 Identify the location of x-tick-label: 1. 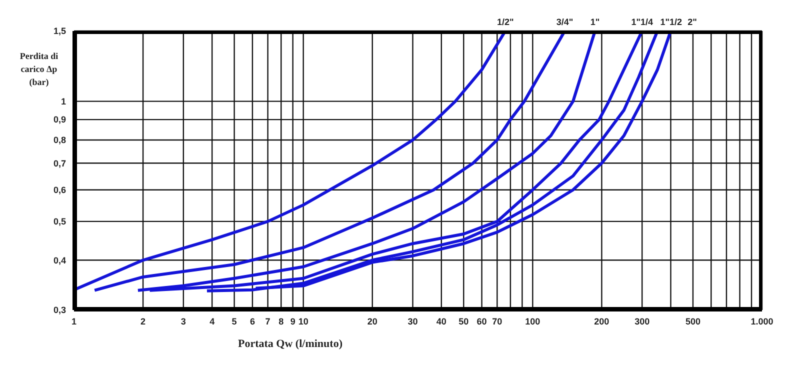
(74, 321).